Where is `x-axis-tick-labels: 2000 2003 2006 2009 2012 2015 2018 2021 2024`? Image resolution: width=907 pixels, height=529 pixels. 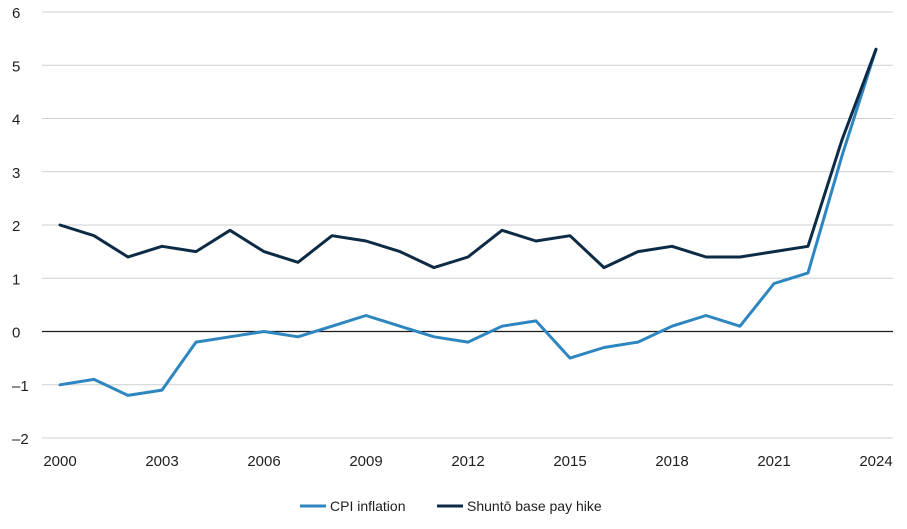
x-axis-tick-labels: 2000 2003 2006 2009 2012 2015 2018 2021 2024 is located at coordinates (467, 461).